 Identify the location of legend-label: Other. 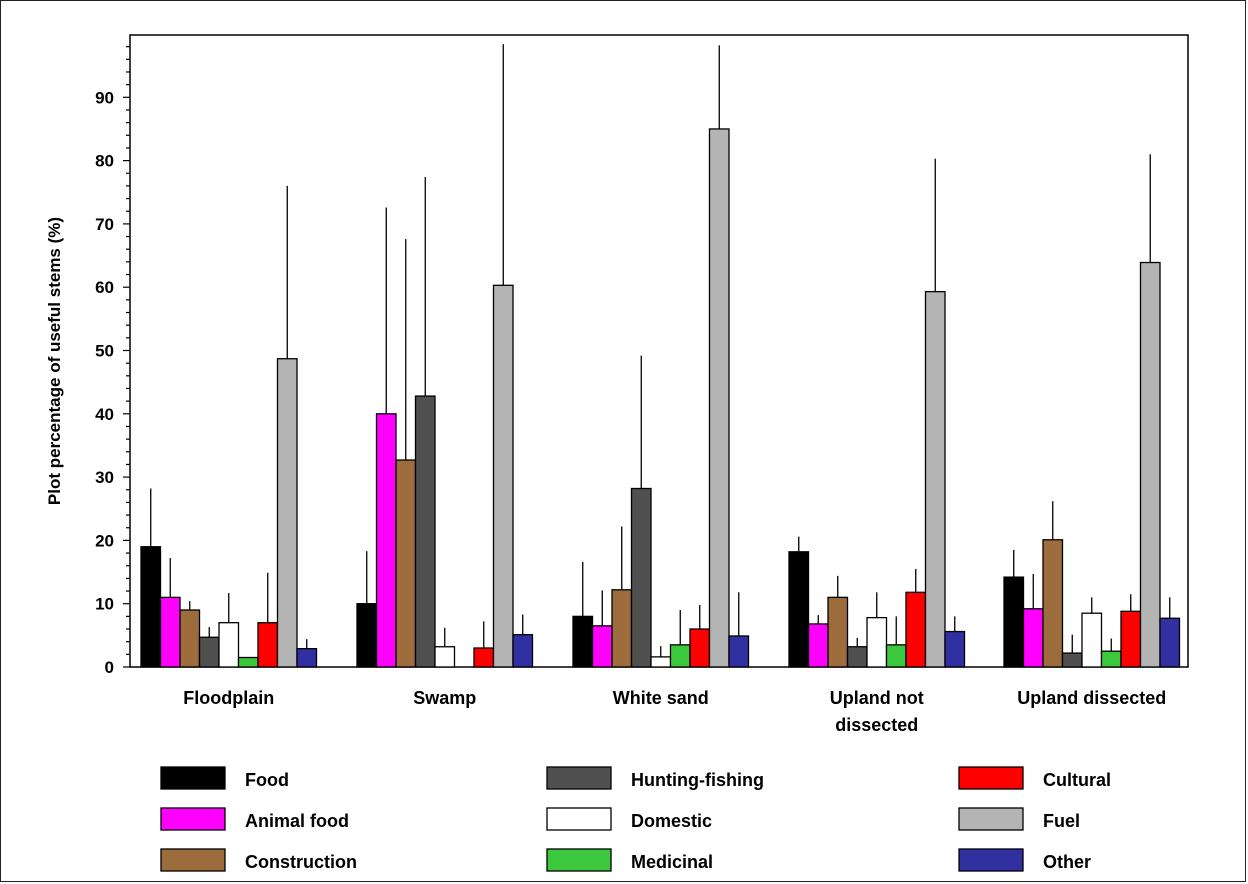
(1067, 862).